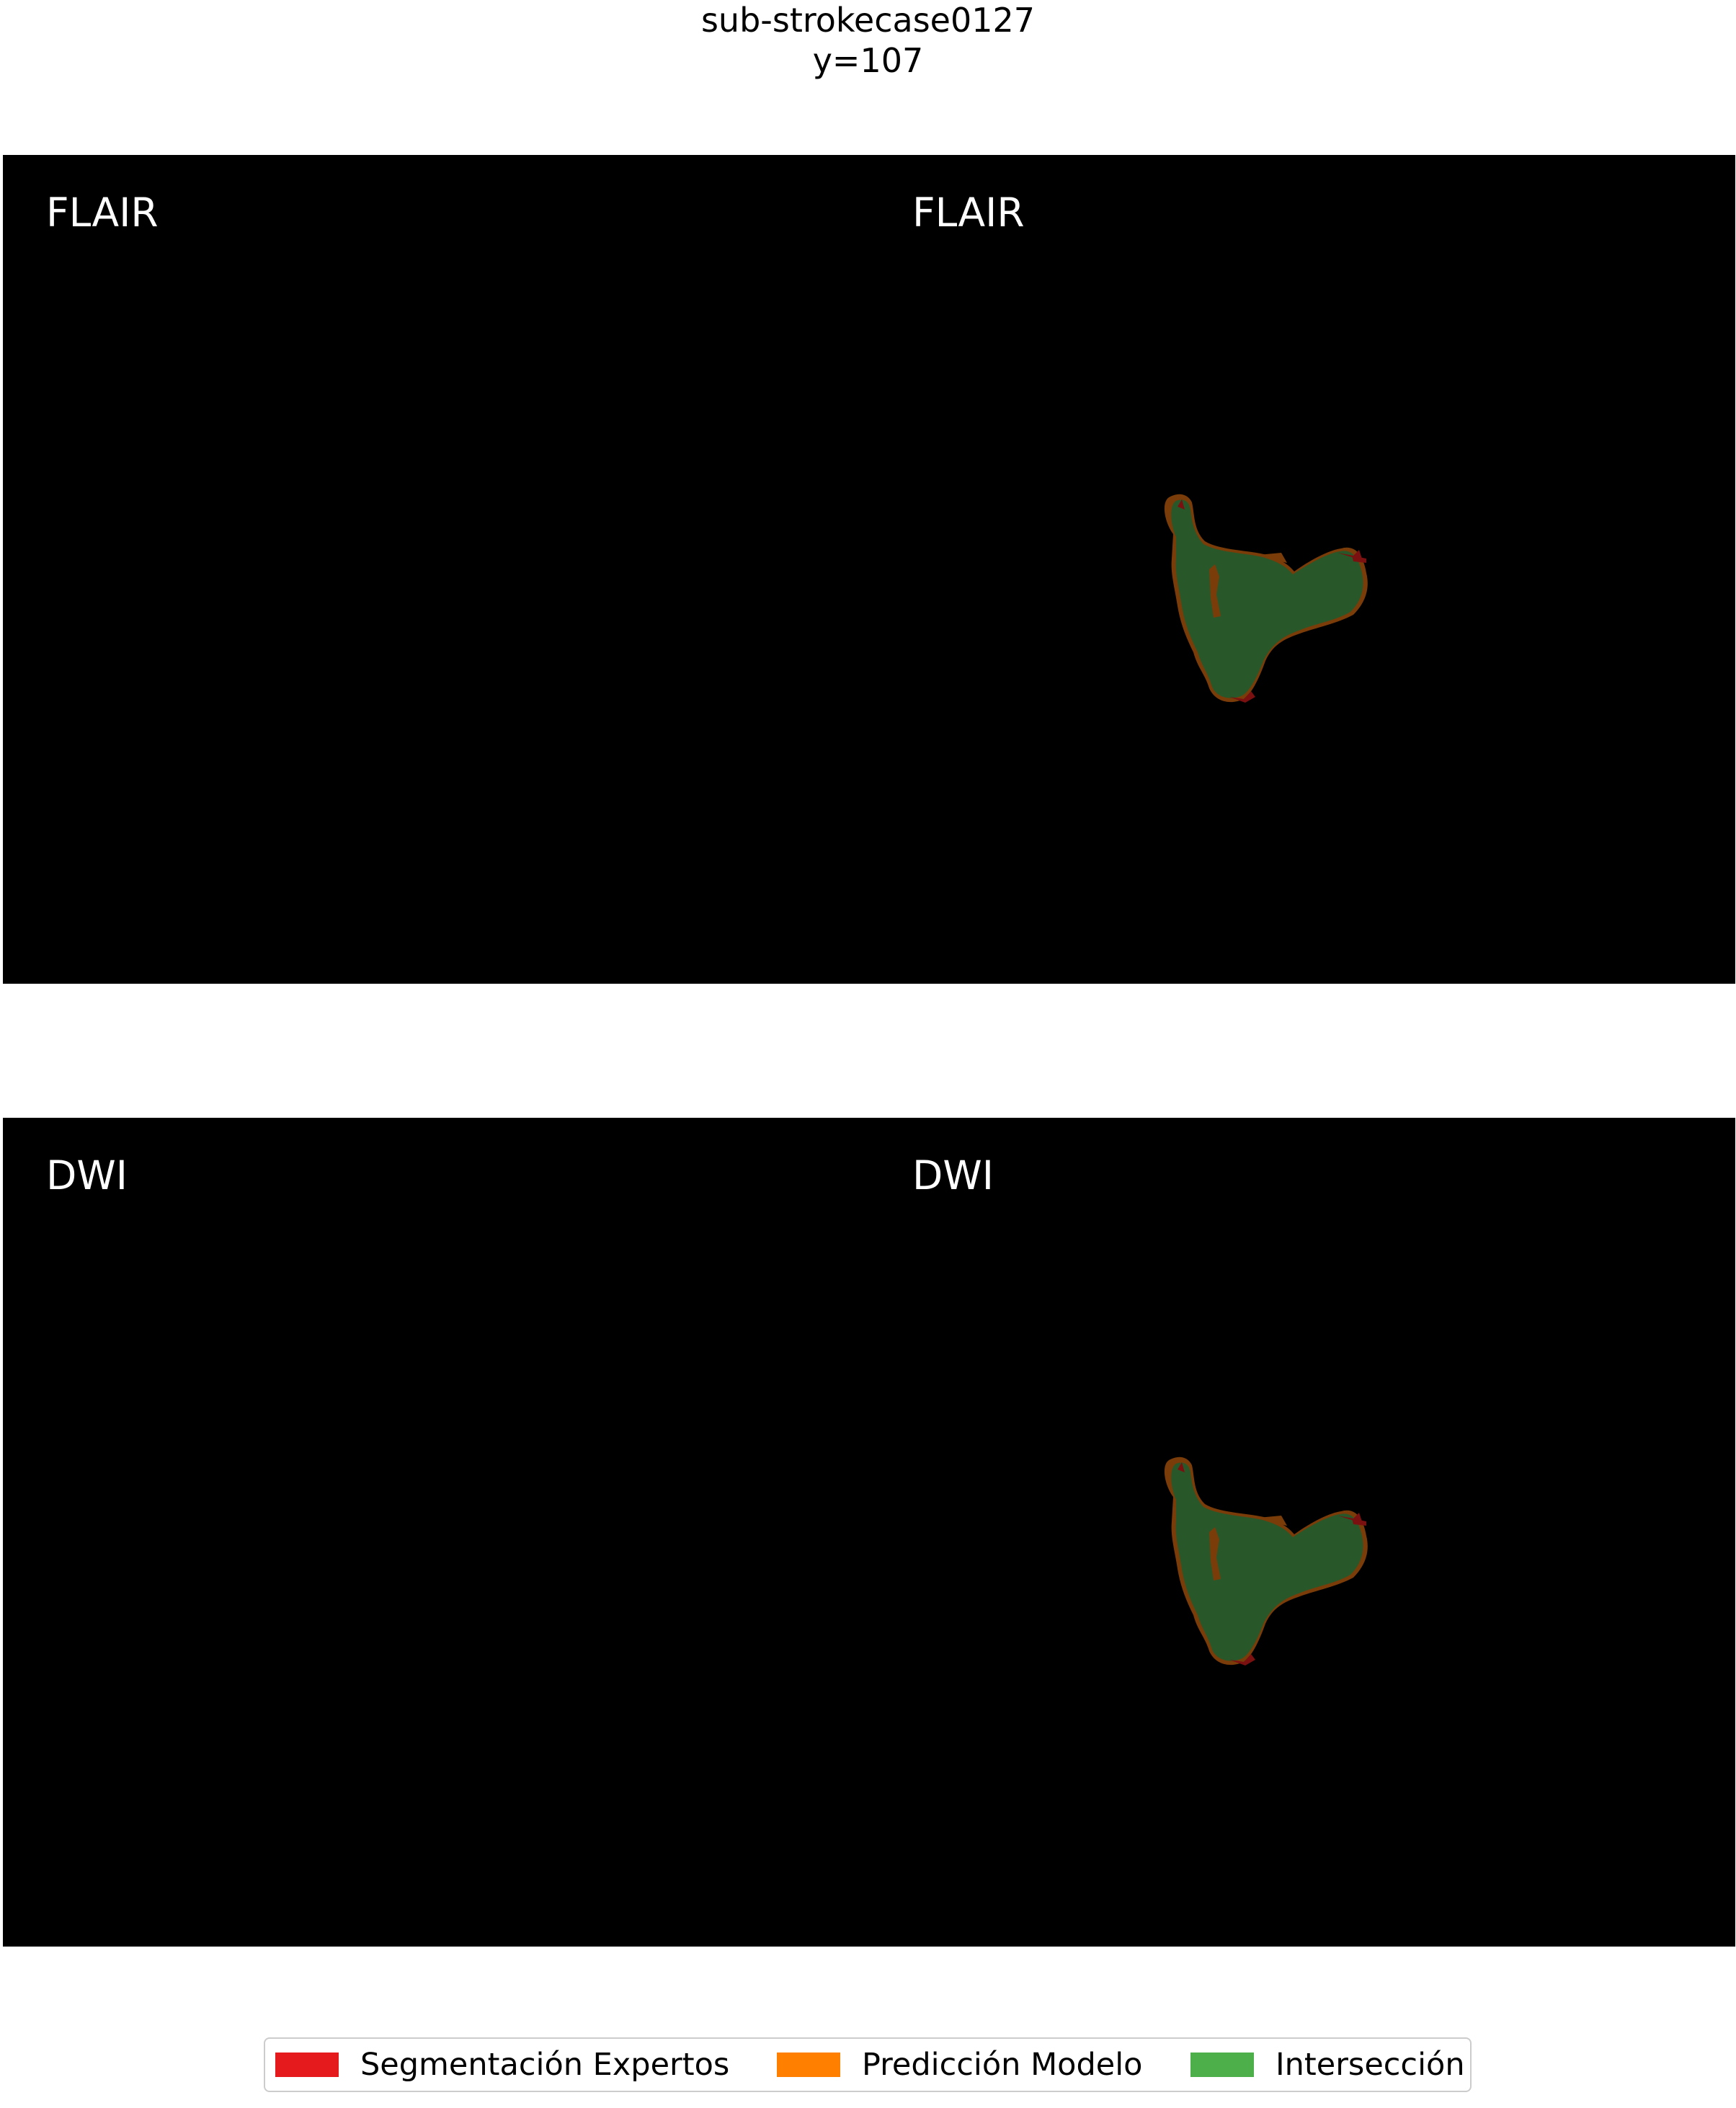 Image resolution: width=1736 pixels, height=2108 pixels. Describe the element at coordinates (103, 213) in the screenshot. I see `flair-label-left: FLAIR` at that location.